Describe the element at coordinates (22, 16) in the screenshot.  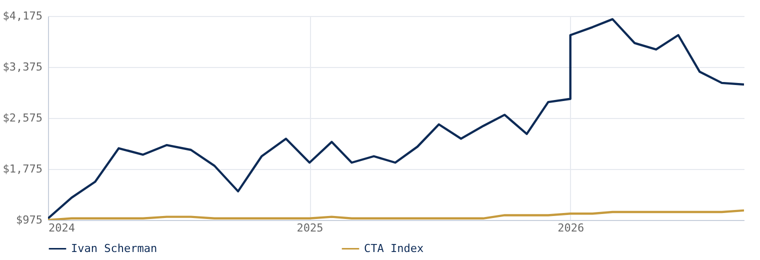
I see `y-tick-label: $4,175` at that location.